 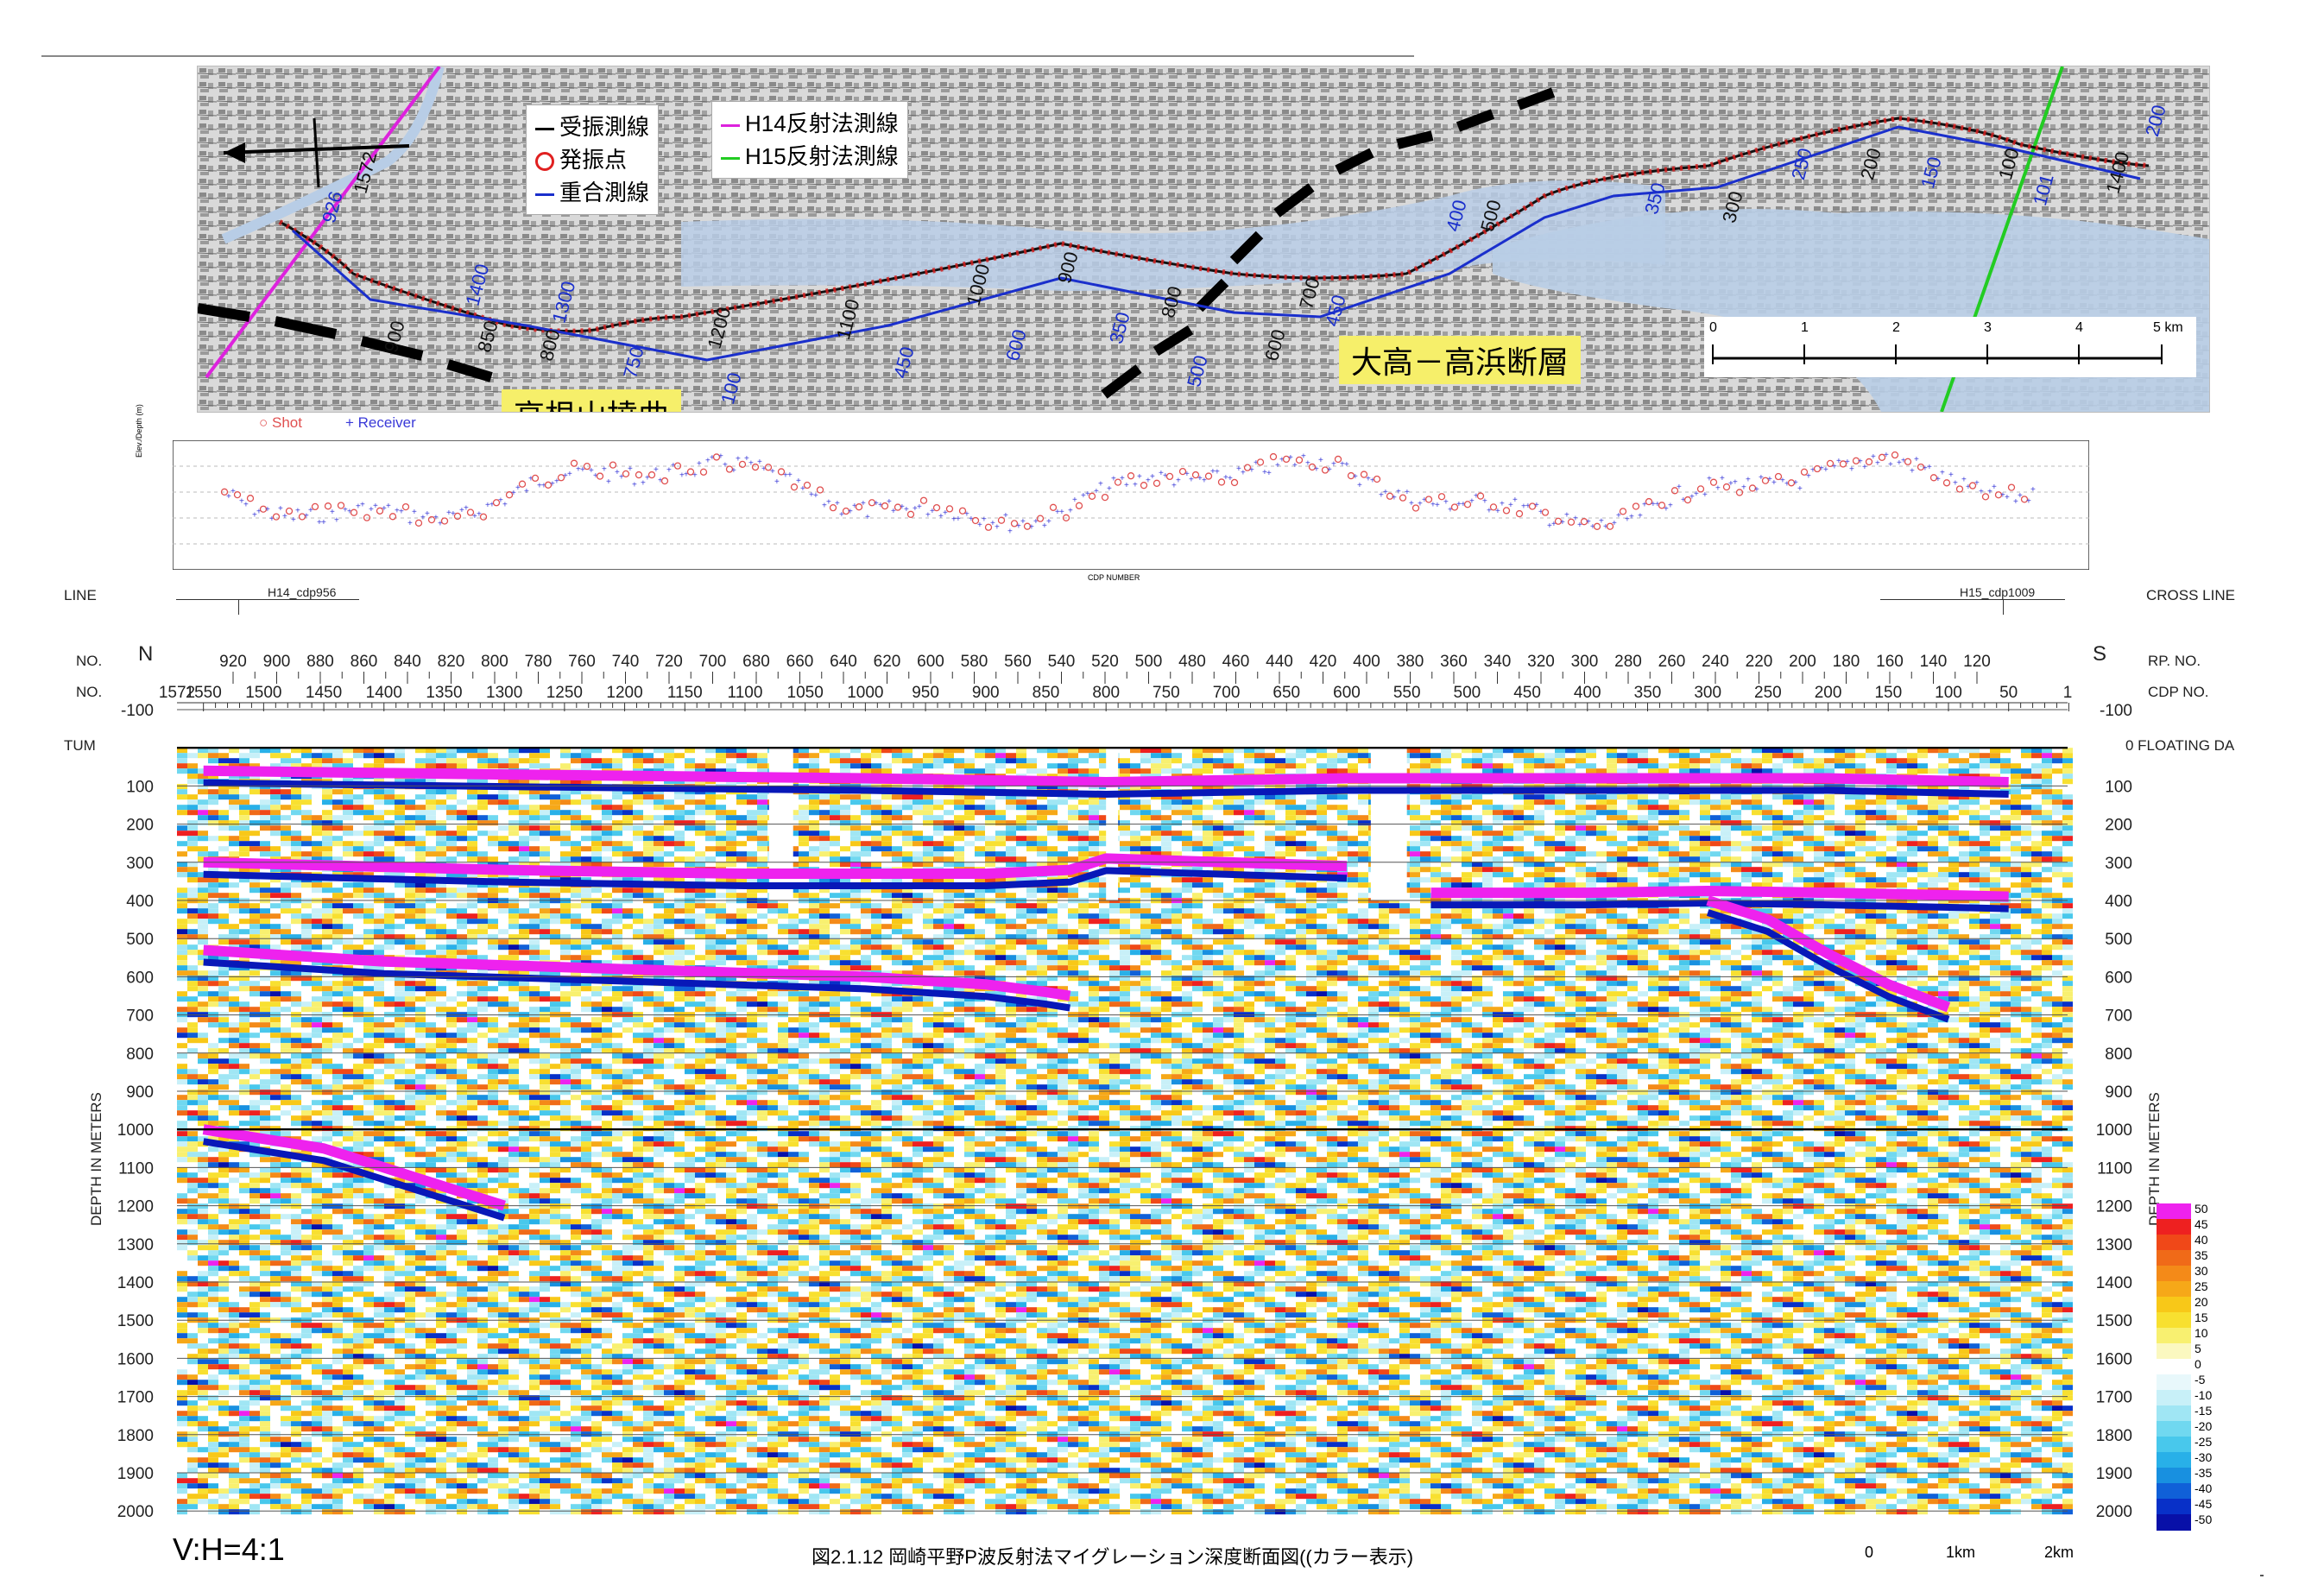 I want to click on depth-tick-right: 500, so click(x=2118, y=940).